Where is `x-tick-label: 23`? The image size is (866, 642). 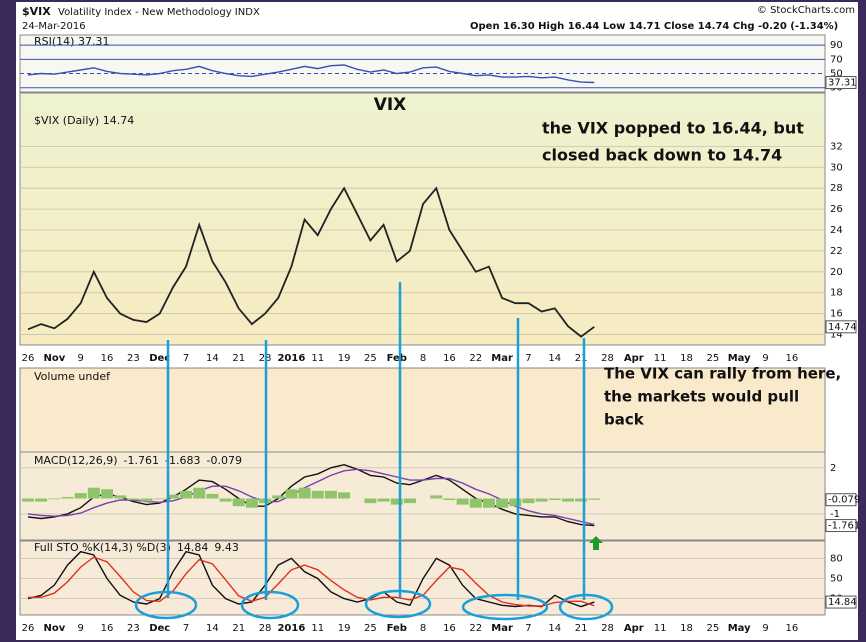
x-tick-label: 23 is located at coordinates (133, 628).